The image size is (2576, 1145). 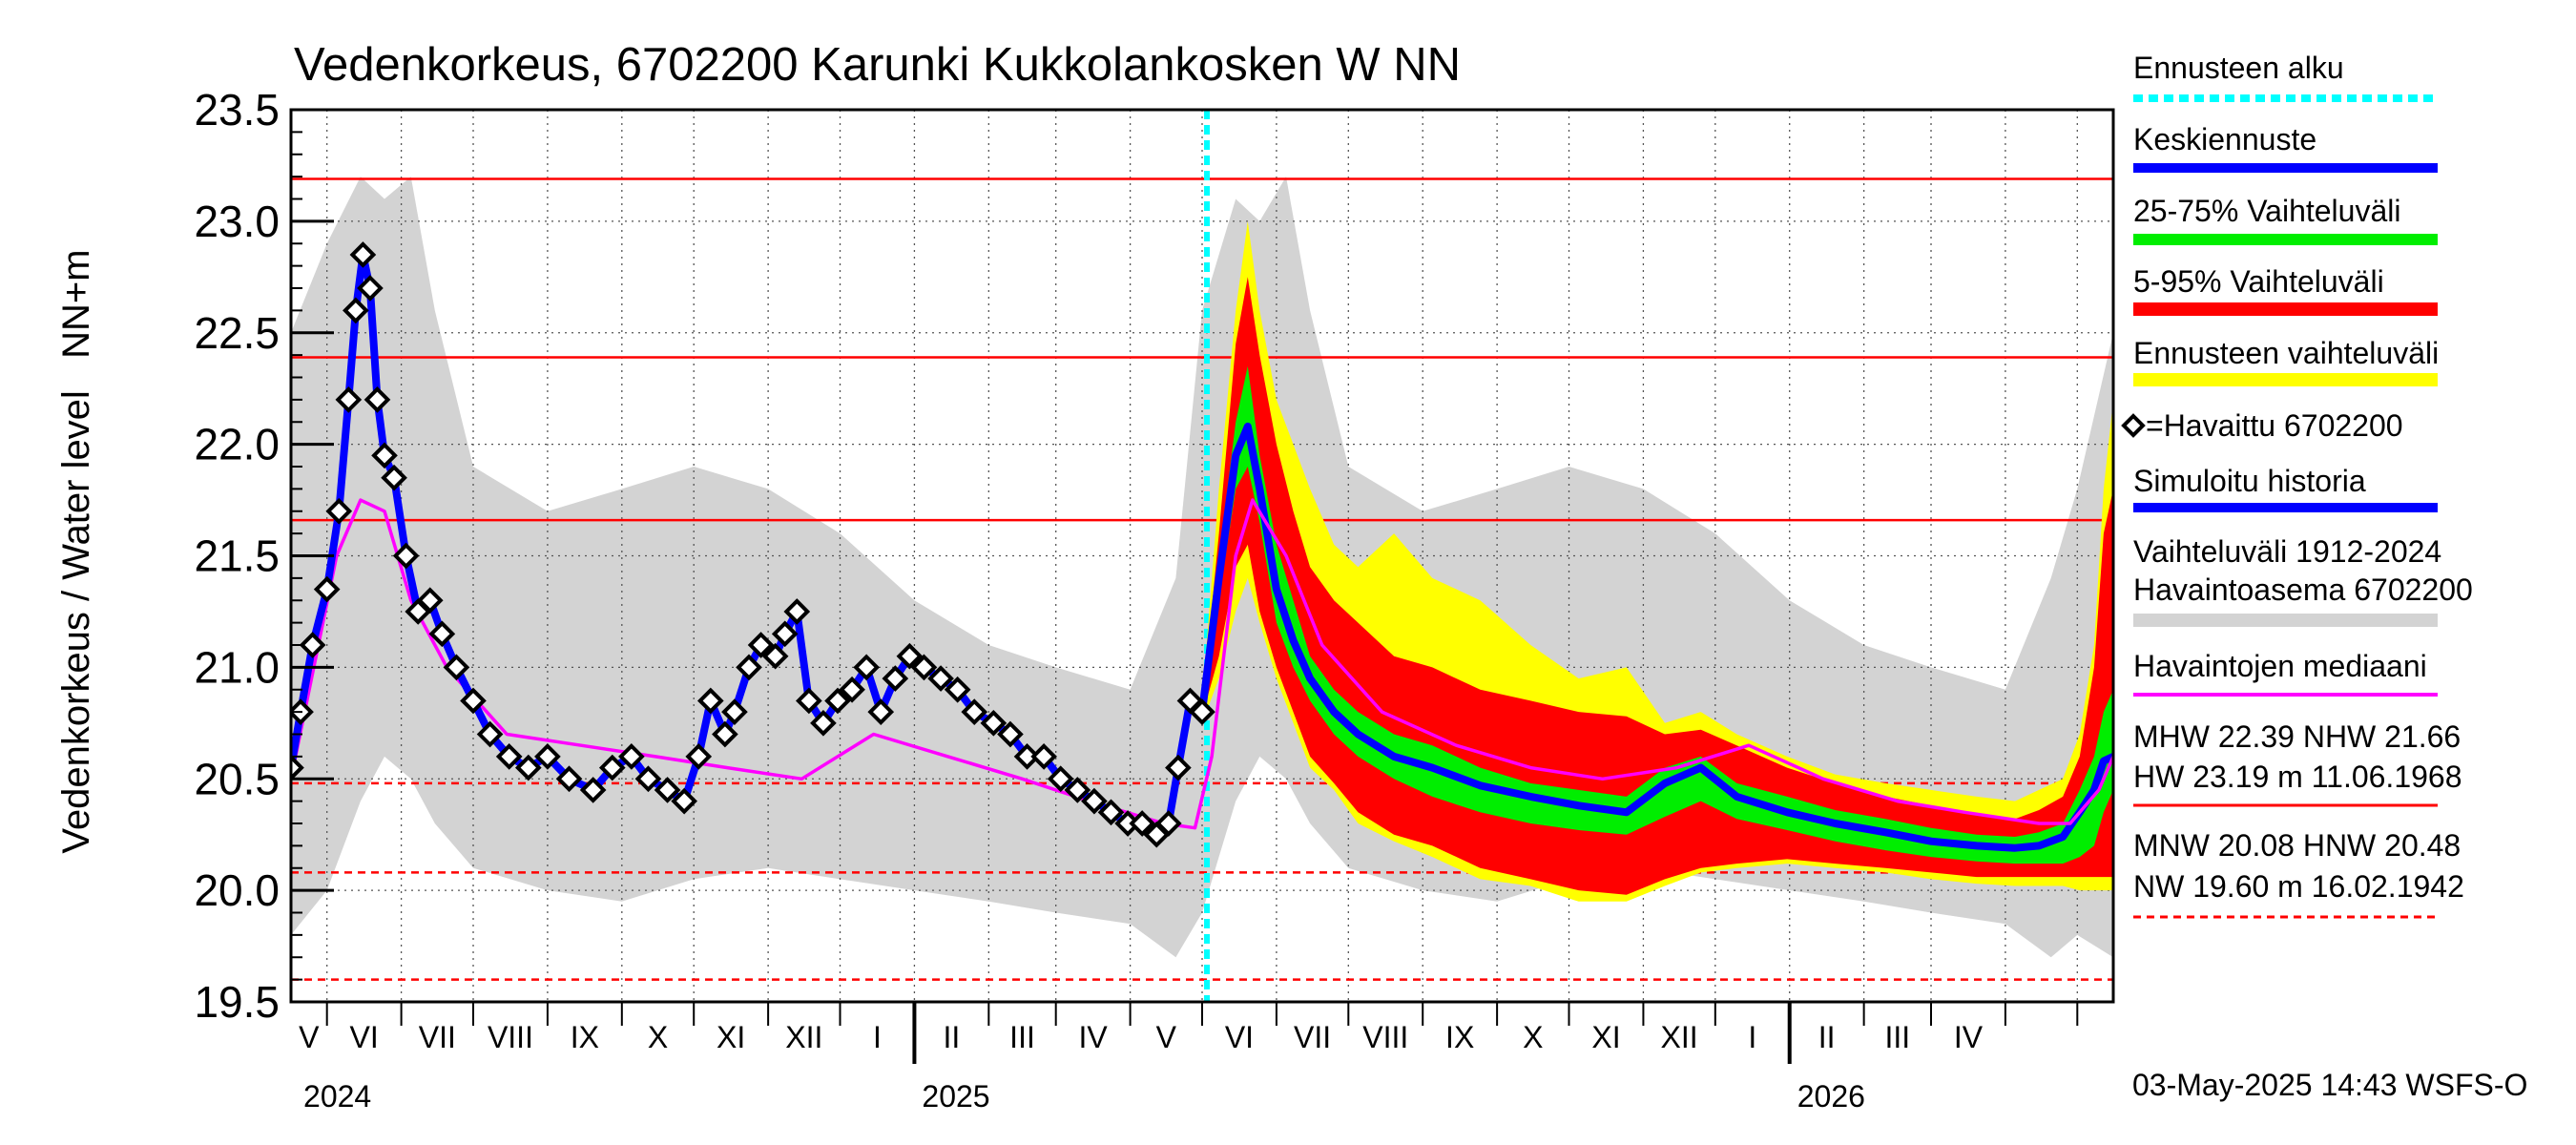 What do you see at coordinates (237, 1002) in the screenshot?
I see `y-tick-label: 19.5` at bounding box center [237, 1002].